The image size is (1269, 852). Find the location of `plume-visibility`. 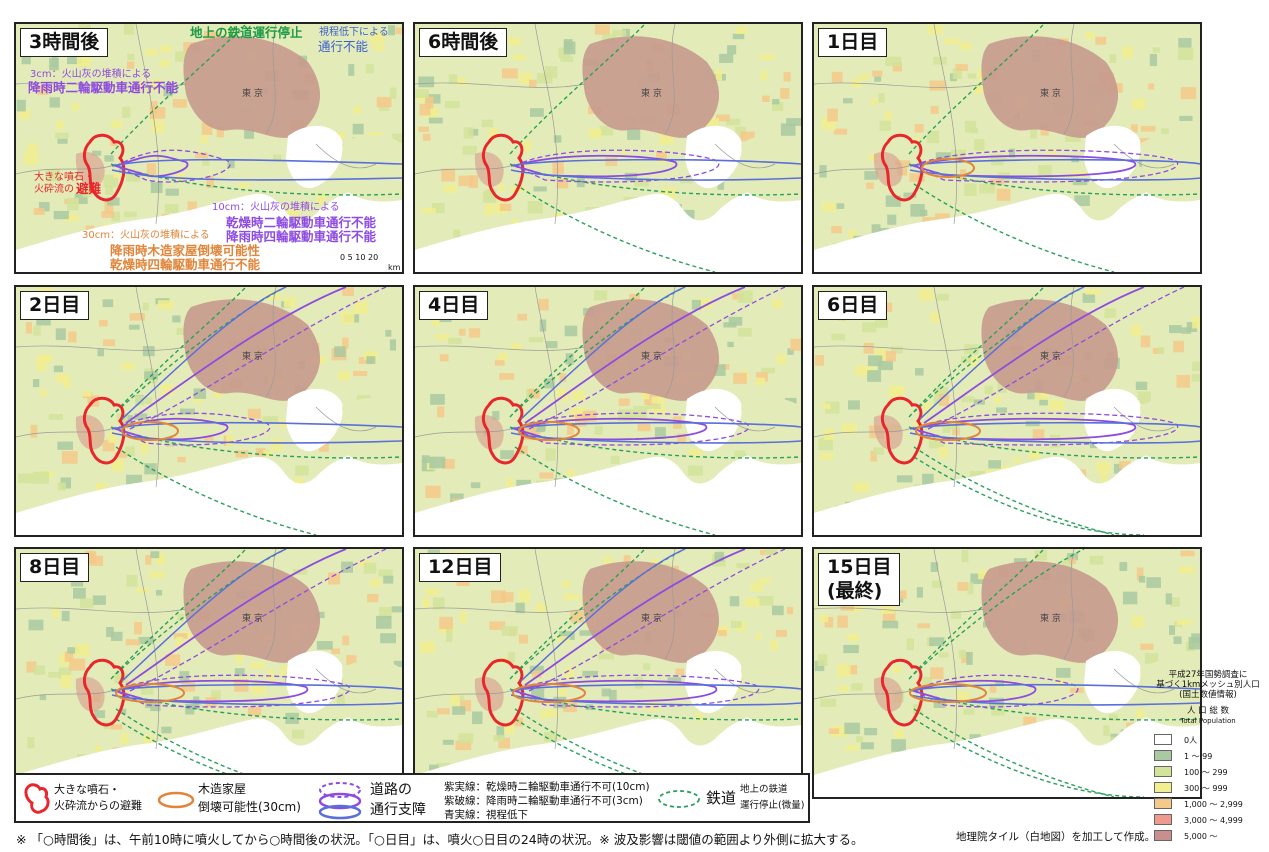

plume-visibility is located at coordinates (1054, 694).